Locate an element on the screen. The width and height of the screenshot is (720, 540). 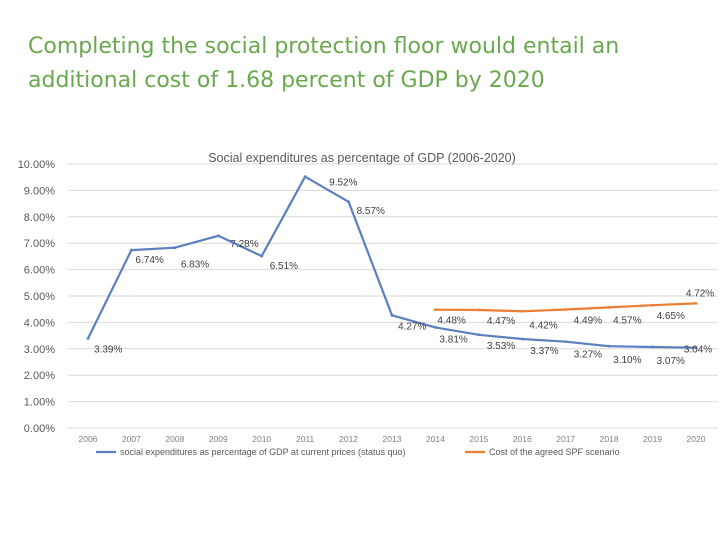
spf-scenario-data-label: 4.65% is located at coordinates (671, 316).